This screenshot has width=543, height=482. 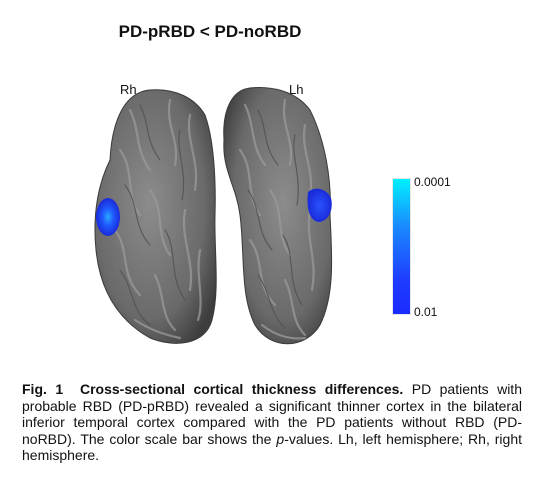 What do you see at coordinates (426, 312) in the screenshot?
I see `colorbar-bottom-label: 0.01` at bounding box center [426, 312].